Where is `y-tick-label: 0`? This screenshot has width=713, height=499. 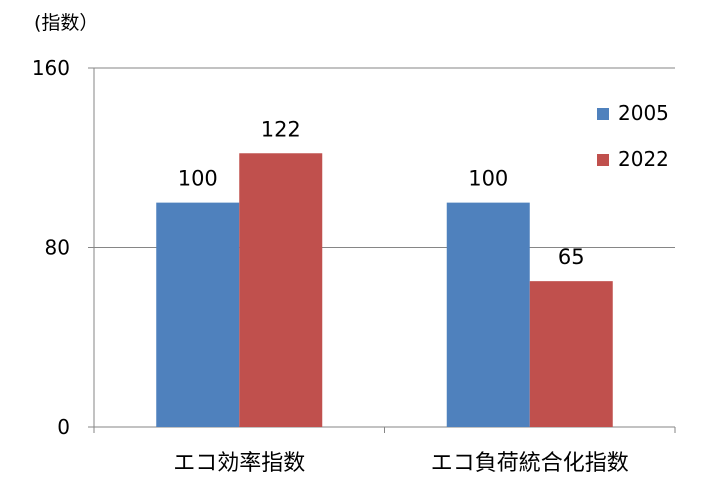 y-tick-label: 0 is located at coordinates (63, 427).